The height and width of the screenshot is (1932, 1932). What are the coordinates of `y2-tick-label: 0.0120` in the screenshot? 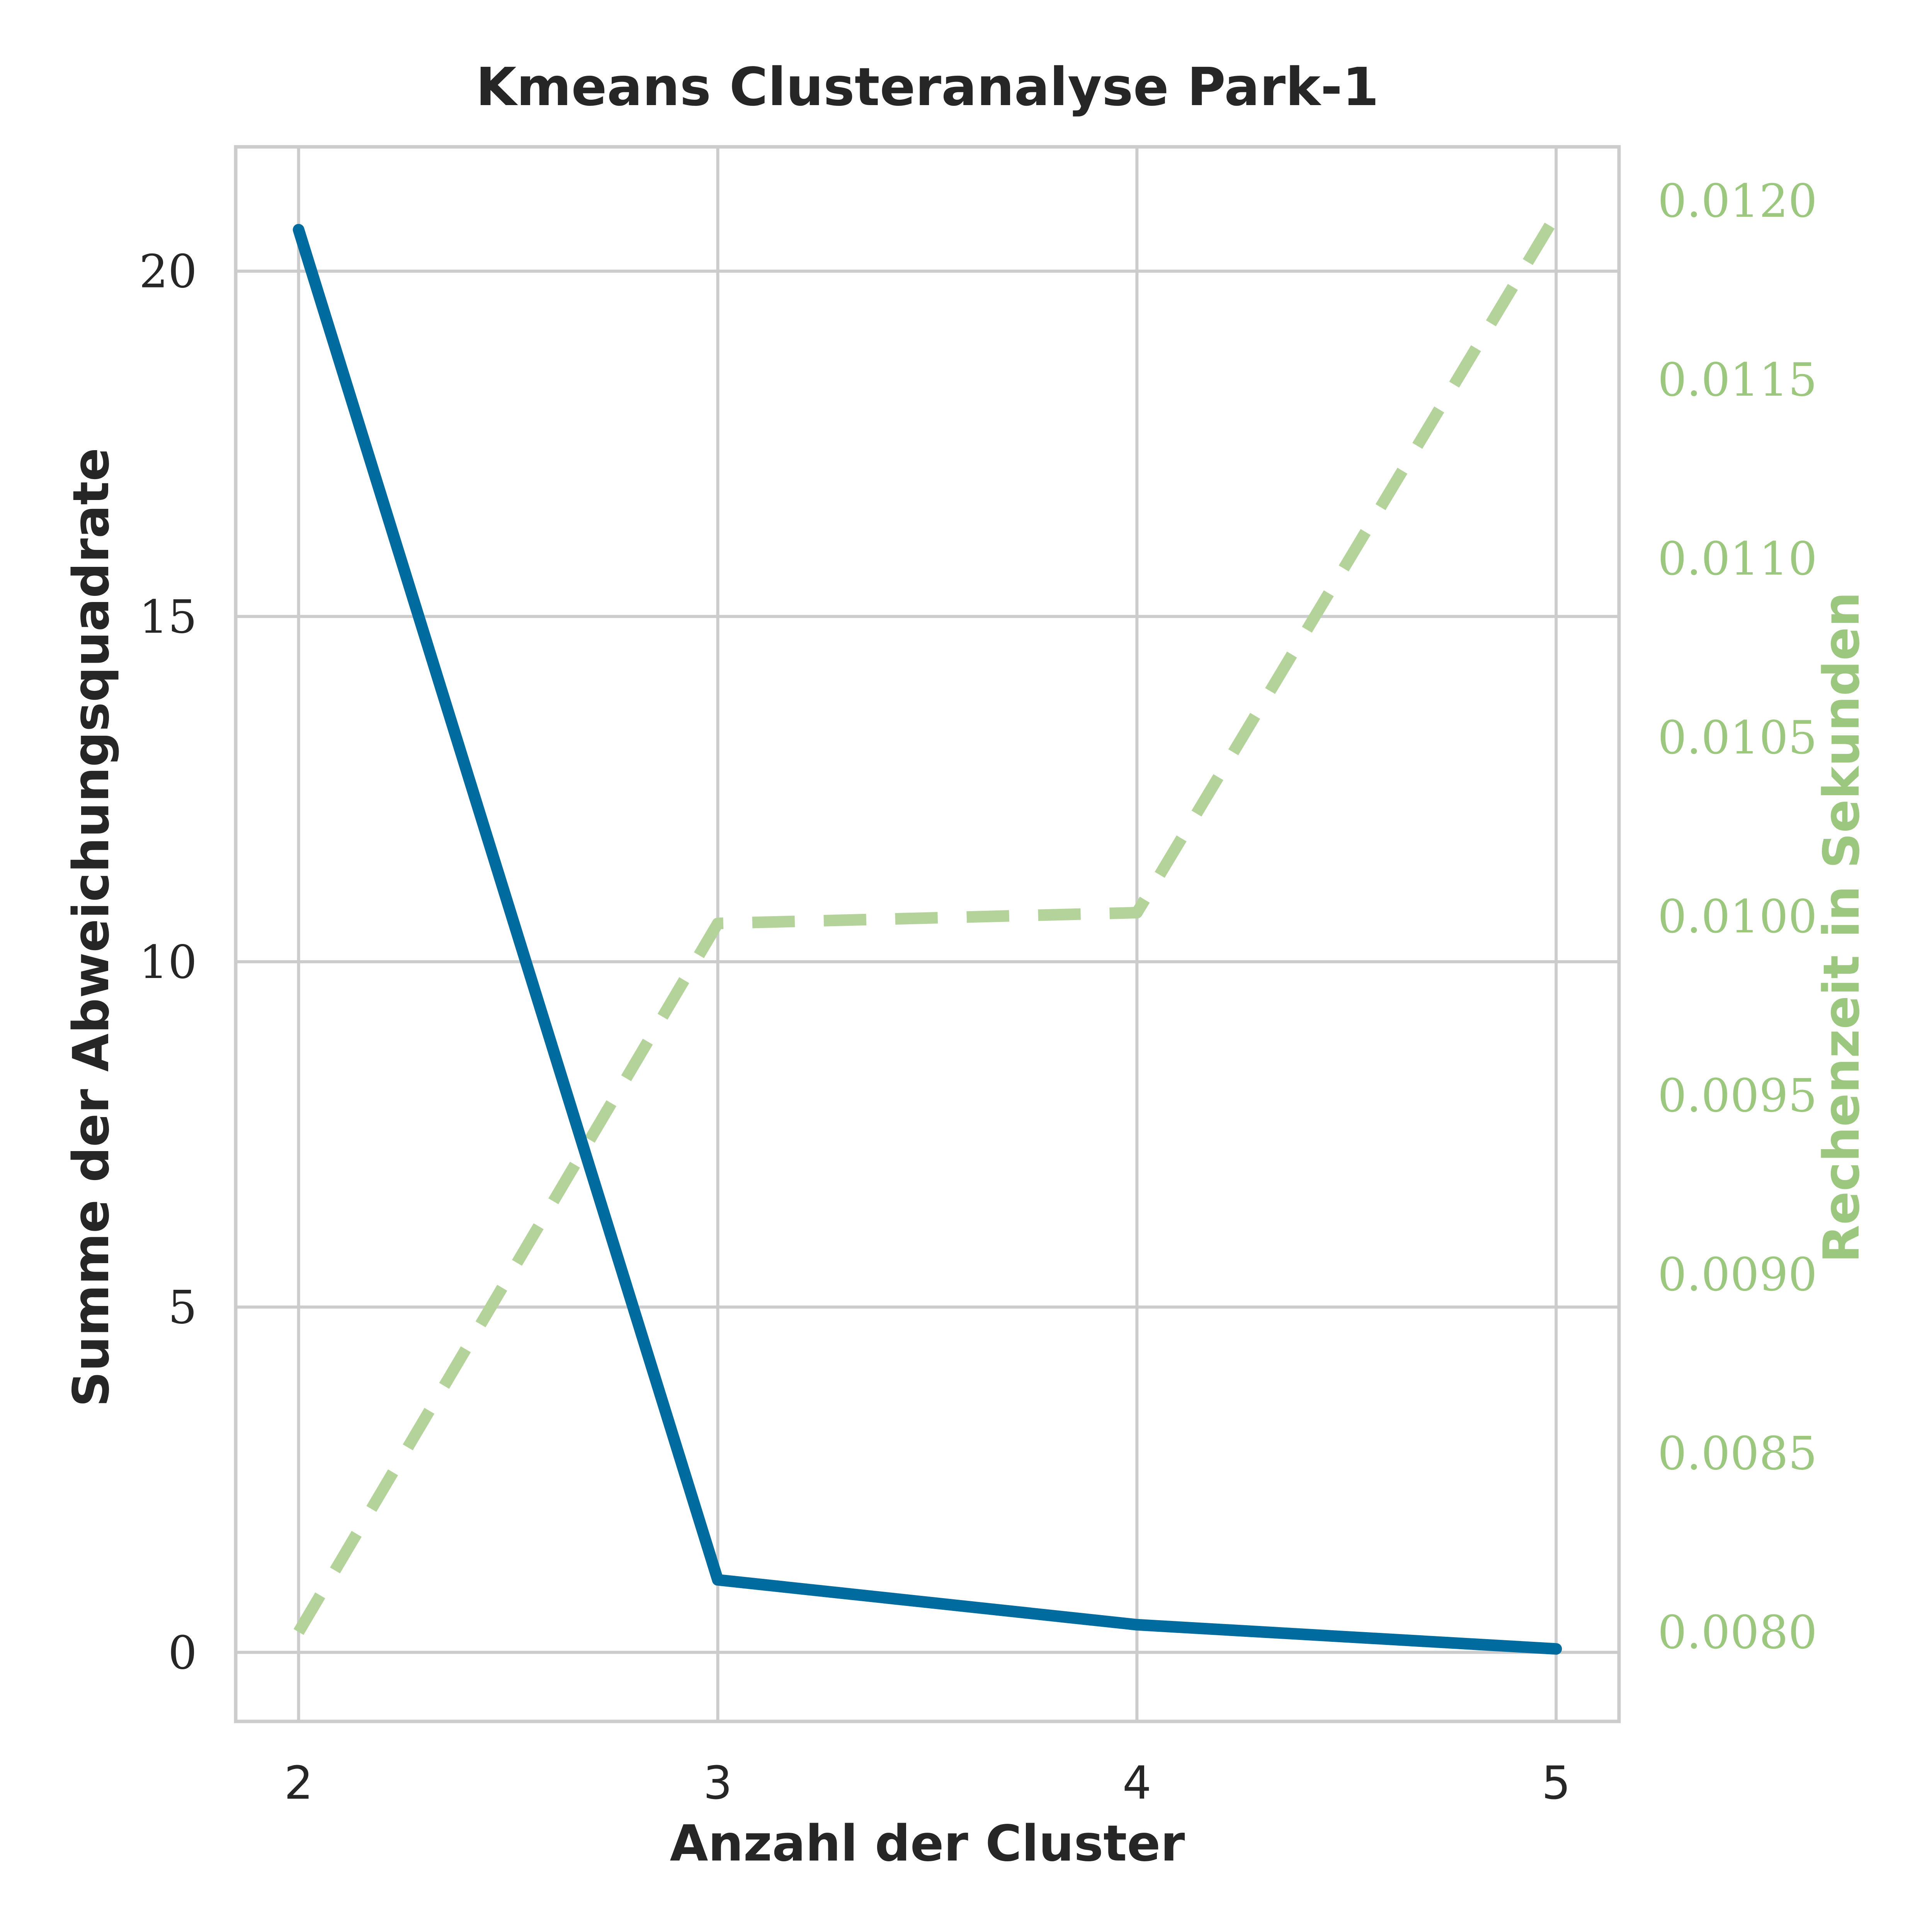 It's located at (1738, 201).